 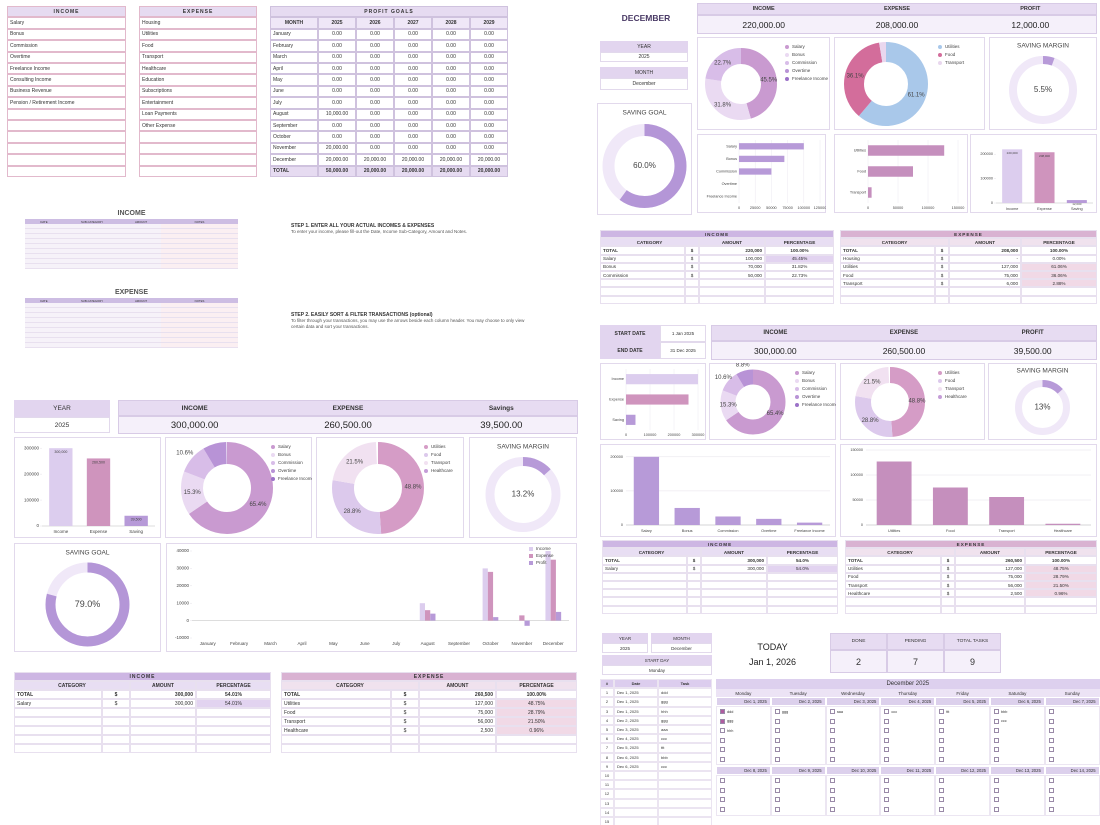 What do you see at coordinates (952, 372) in the screenshot?
I see `legend-label: Utilities` at bounding box center [952, 372].